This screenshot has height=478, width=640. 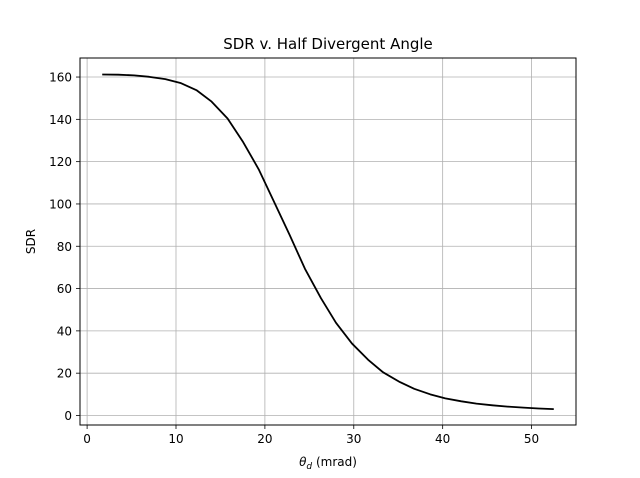 What do you see at coordinates (60, 78) in the screenshot?
I see `y-tick-label: 160` at bounding box center [60, 78].